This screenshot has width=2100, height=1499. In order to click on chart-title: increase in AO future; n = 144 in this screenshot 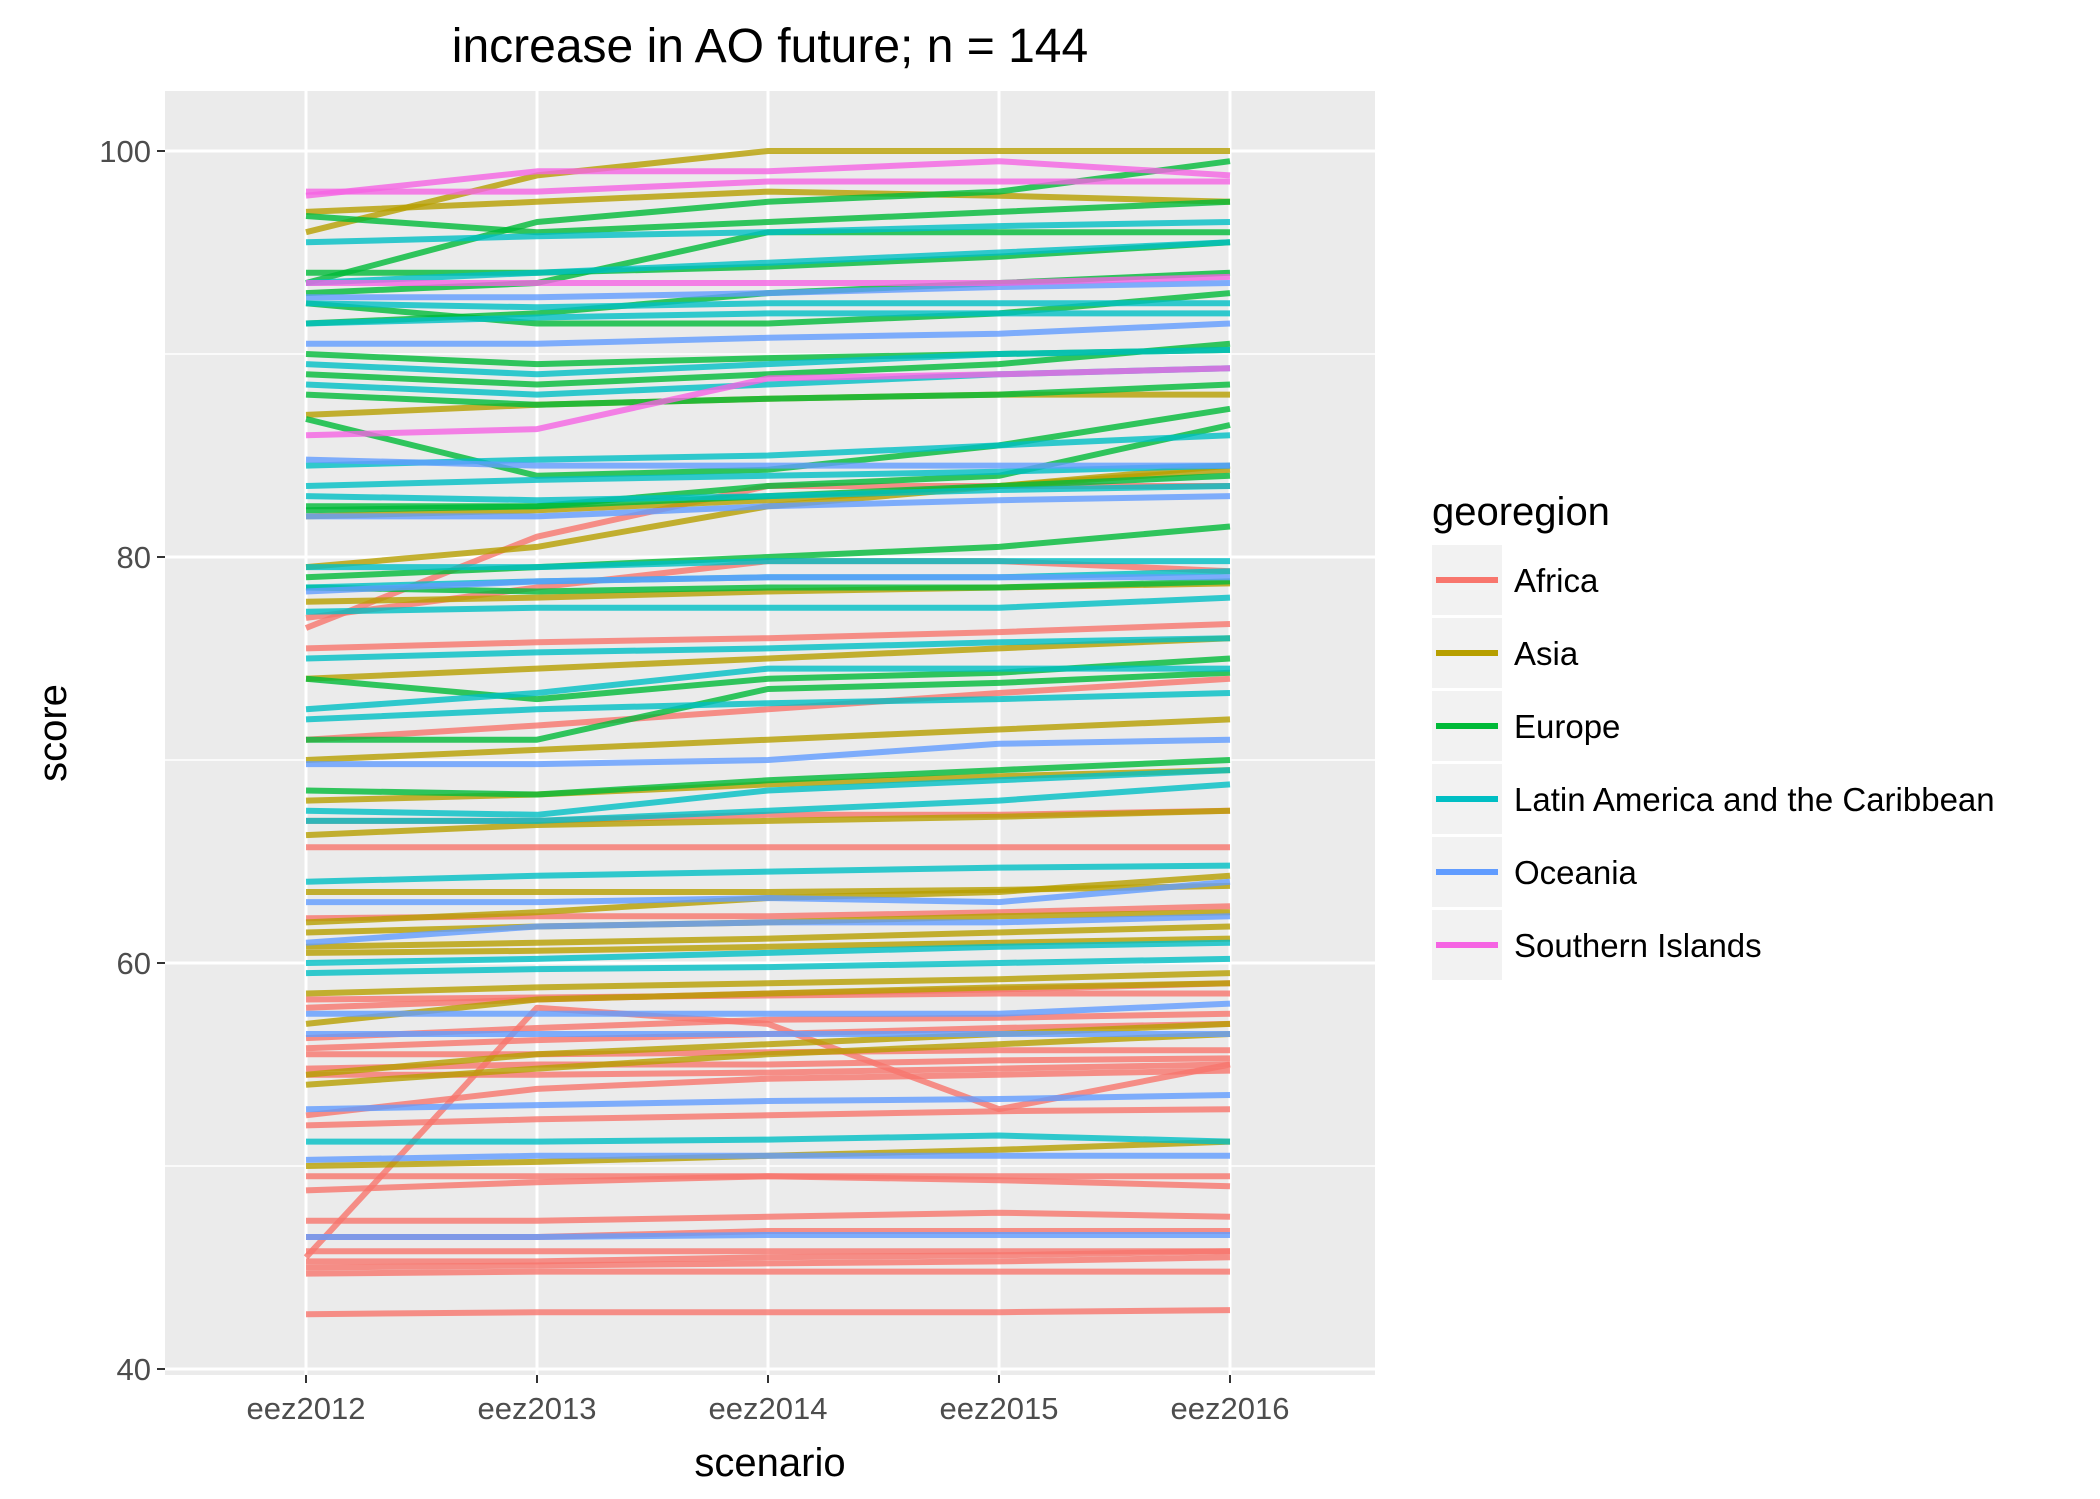, I will do `click(770, 46)`.